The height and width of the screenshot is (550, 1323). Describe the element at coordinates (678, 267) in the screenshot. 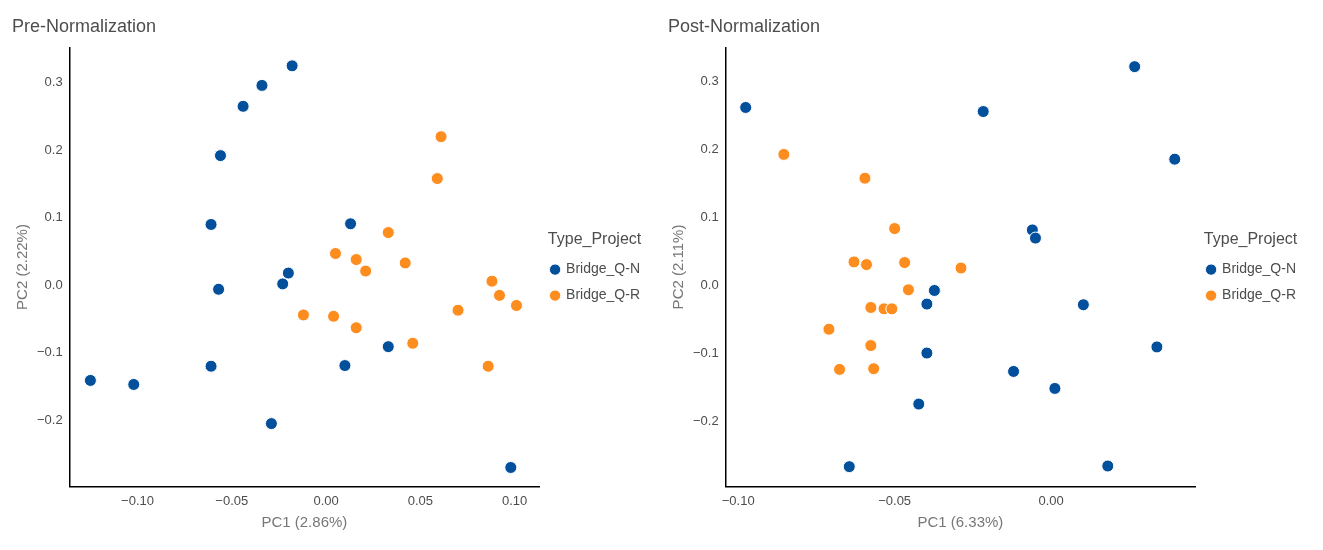

I see `y-axis-title: PC2 (2.11%)` at that location.